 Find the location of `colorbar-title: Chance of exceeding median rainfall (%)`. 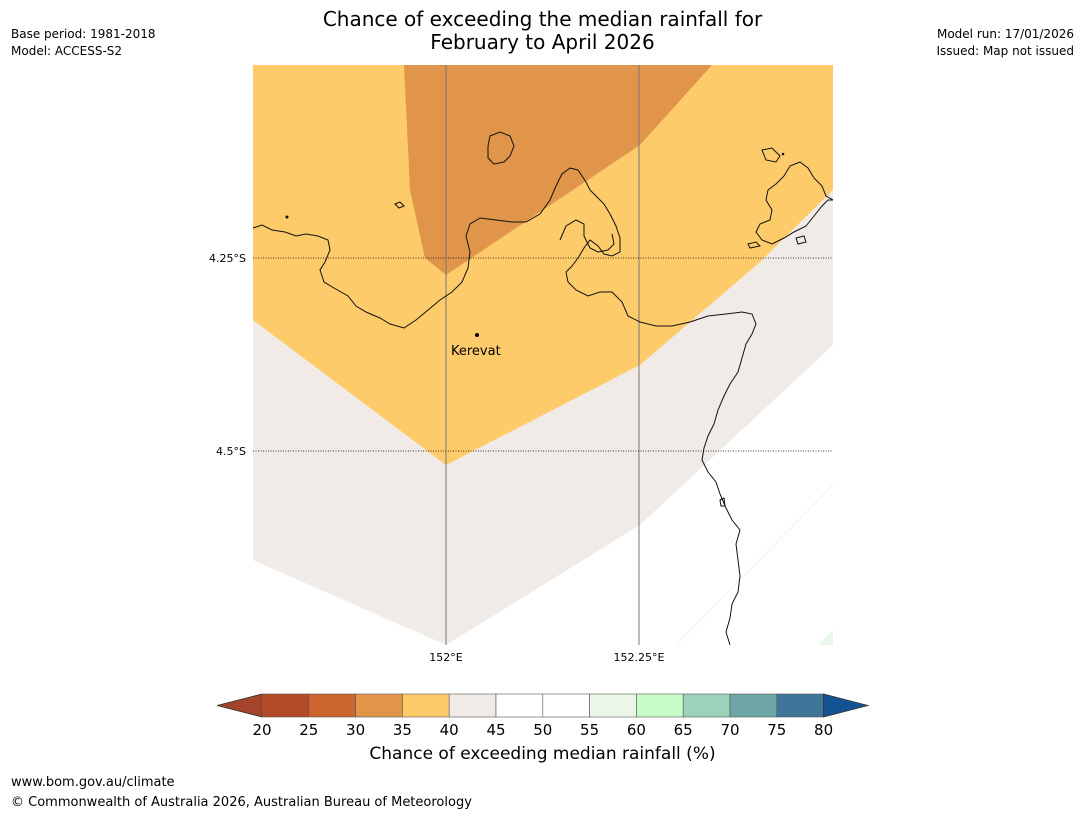

colorbar-title: Chance of exceeding median rainfall (%) is located at coordinates (542, 754).